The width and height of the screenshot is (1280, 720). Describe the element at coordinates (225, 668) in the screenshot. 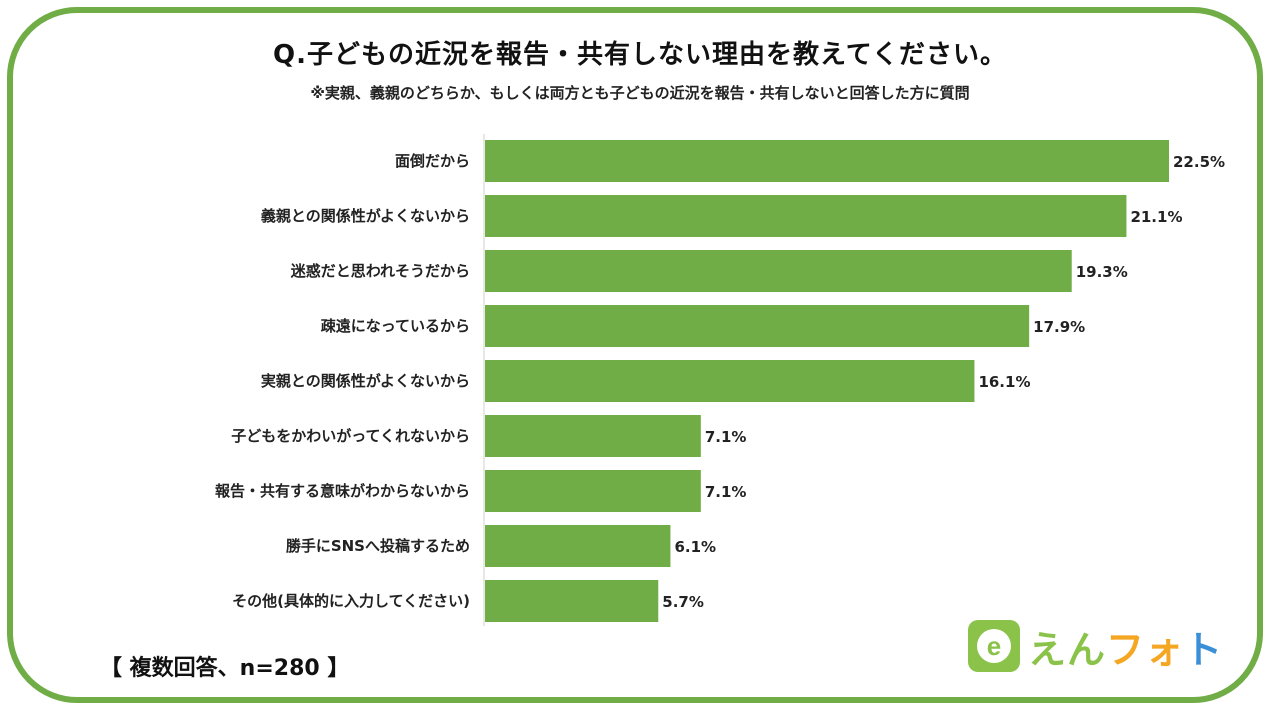

I see `sample-size-note: 【 複数回答、n=280 】` at that location.